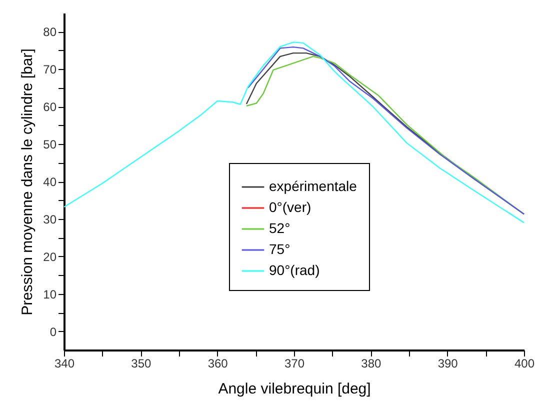 Image resolution: width=535 pixels, height=403 pixels. I want to click on y-tick-label: 80, so click(50, 32).